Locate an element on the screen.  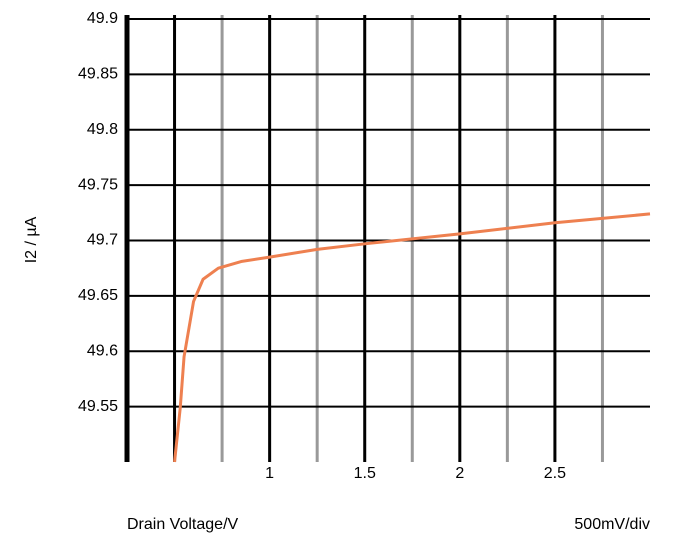
x-tick-label: 2 is located at coordinates (459, 473).